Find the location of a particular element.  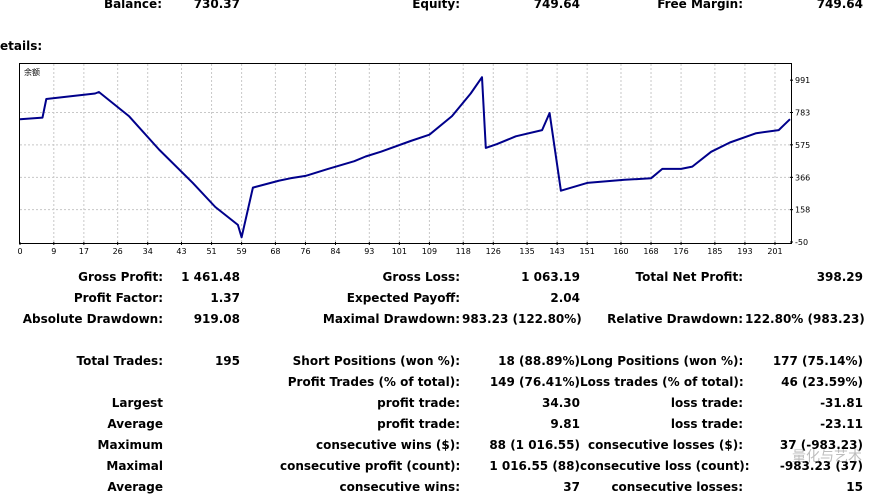

profit-trades-label: Profit Trades (% of total): is located at coordinates (373, 382).